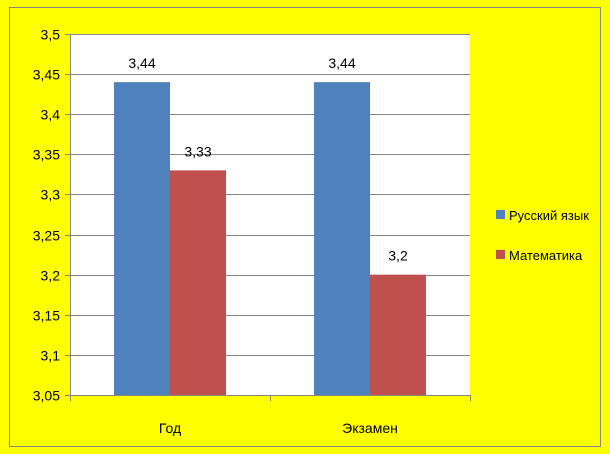 Image resolution: width=610 pixels, height=459 pixels. Describe the element at coordinates (46, 236) in the screenshot. I see `y-tick-label: 3,25` at that location.